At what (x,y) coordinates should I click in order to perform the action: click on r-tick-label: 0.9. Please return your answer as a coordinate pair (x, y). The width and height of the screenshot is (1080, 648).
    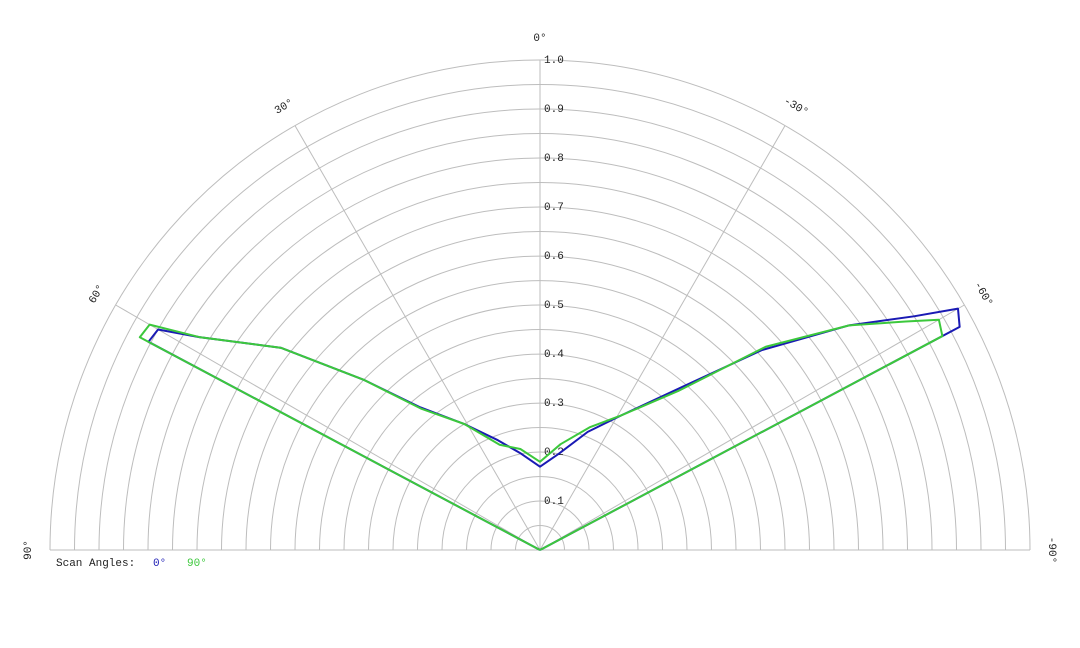
    Looking at the image, I should click on (554, 110).